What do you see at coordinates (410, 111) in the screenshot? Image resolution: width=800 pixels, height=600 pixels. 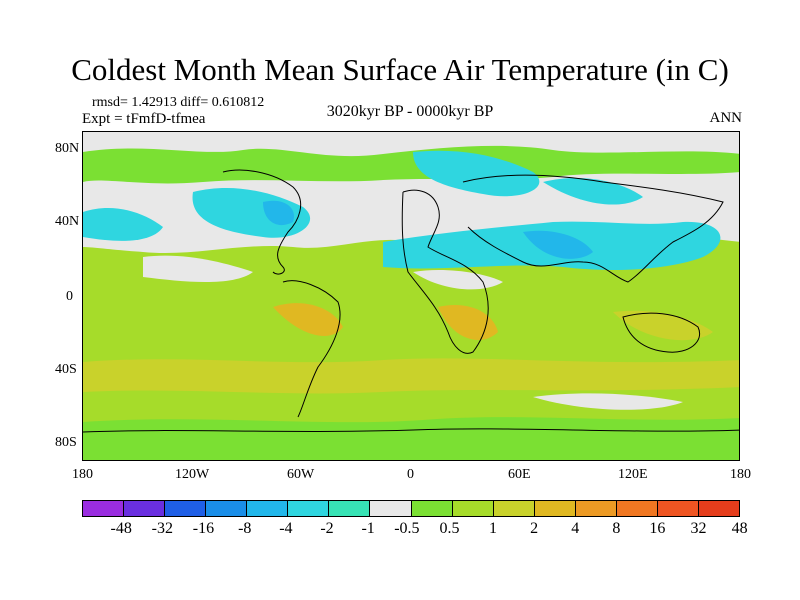 I see `period-label: 3020kyr BP - 0000kyr BP` at bounding box center [410, 111].